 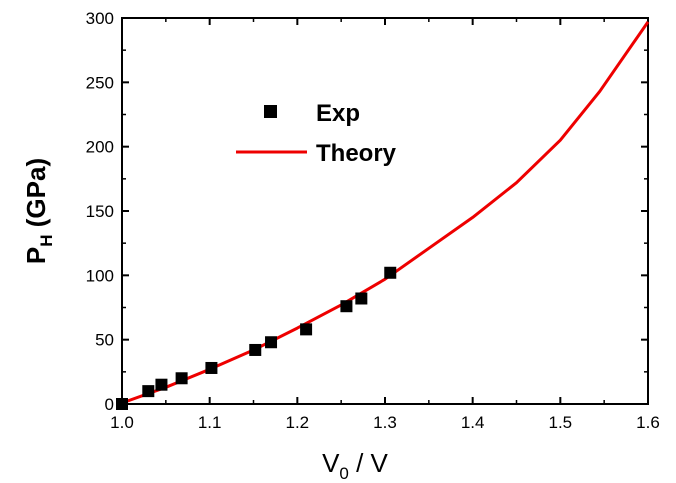 What do you see at coordinates (355, 465) in the screenshot?
I see `x-axis-title: V0 / V` at bounding box center [355, 465].